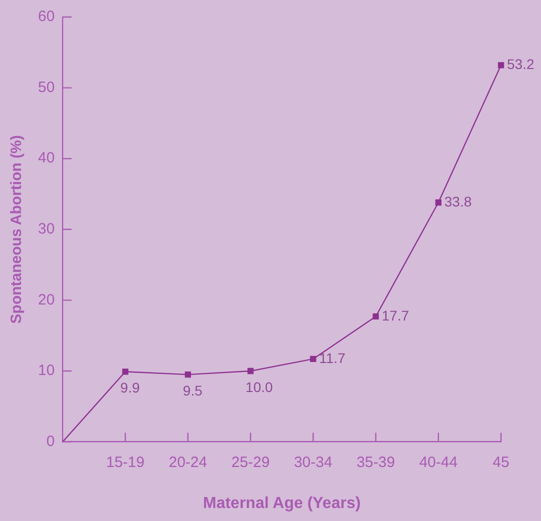 The height and width of the screenshot is (521, 541). I want to click on x-tick-label: 35-39, so click(375, 462).